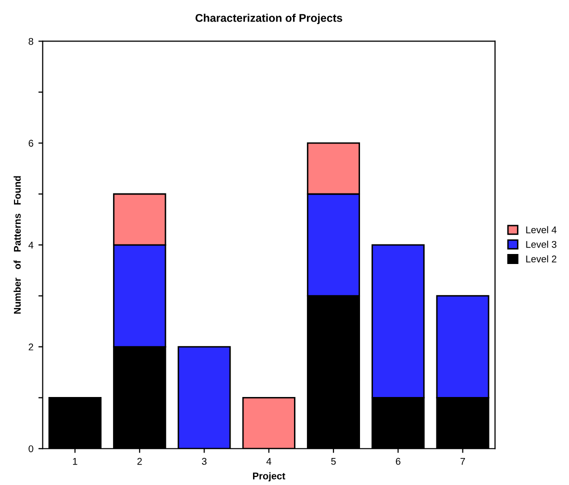 The image size is (569, 485). What do you see at coordinates (462, 461) in the screenshot?
I see `x-tick-label: 7` at bounding box center [462, 461].